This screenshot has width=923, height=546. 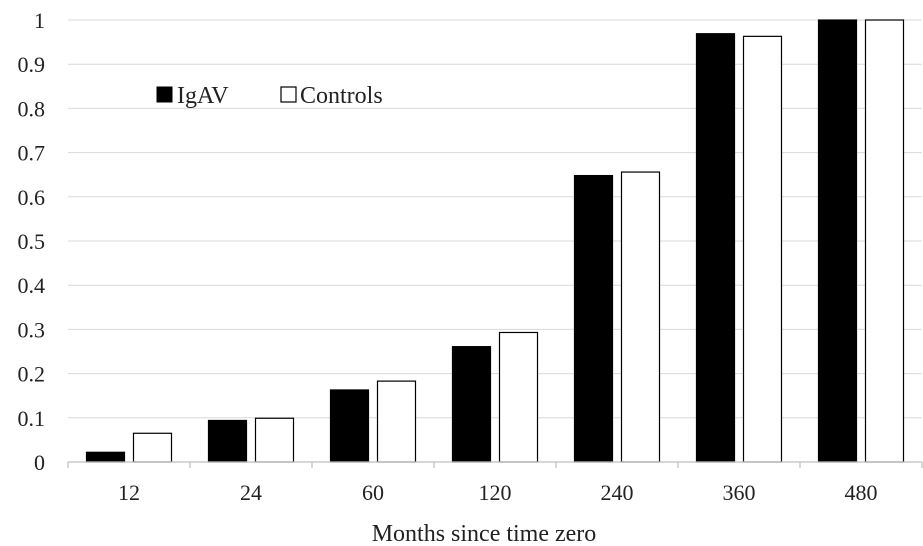 I want to click on y-tick-label: 0.9, so click(x=32, y=64).